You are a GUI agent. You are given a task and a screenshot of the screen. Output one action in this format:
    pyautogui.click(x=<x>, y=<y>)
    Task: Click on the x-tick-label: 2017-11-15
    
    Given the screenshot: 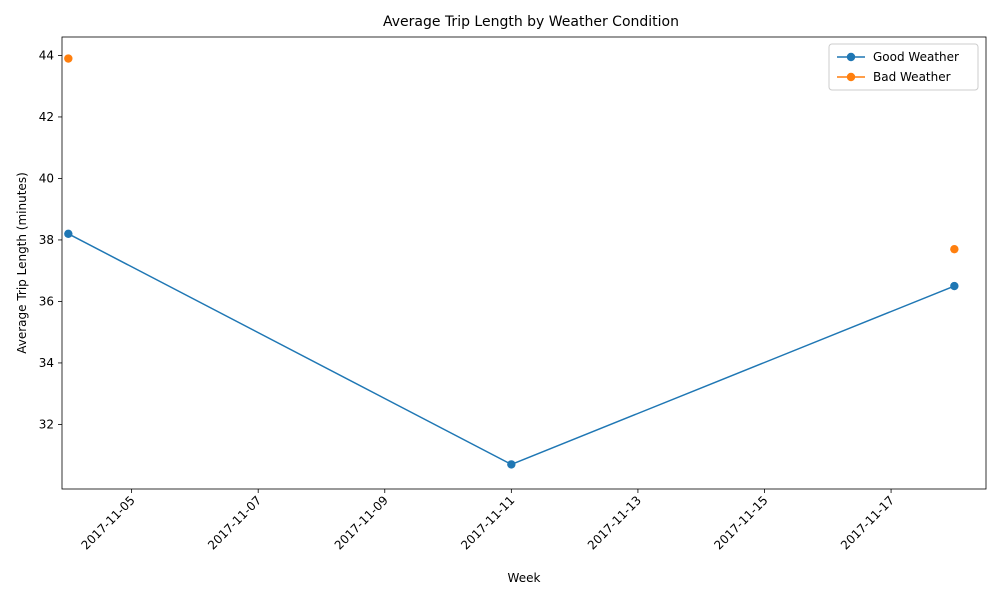 What is the action you would take?
    pyautogui.click(x=740, y=522)
    